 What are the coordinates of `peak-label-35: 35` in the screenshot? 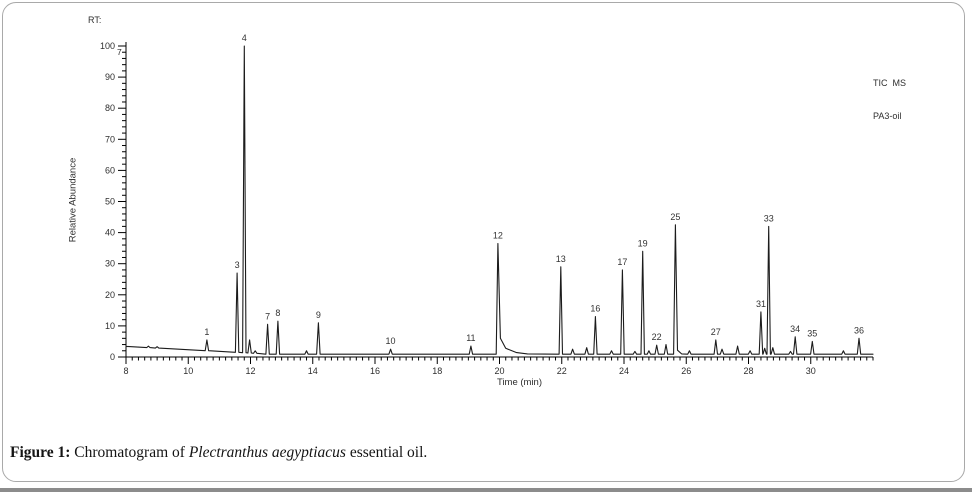 It's located at (812, 333).